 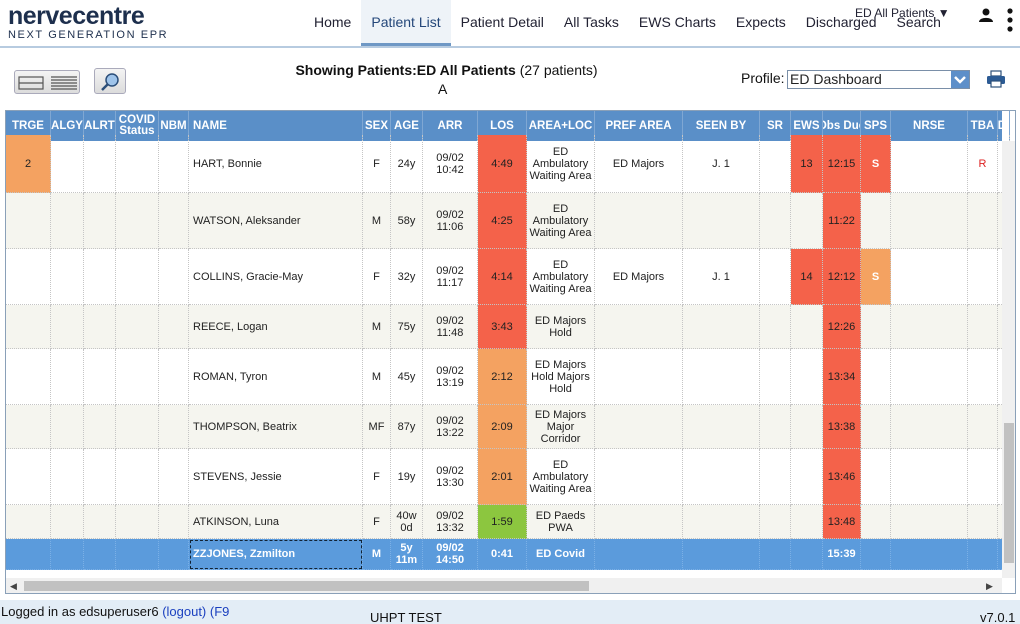 What do you see at coordinates (219, 611) in the screenshot?
I see `f9-link: (F9` at bounding box center [219, 611].